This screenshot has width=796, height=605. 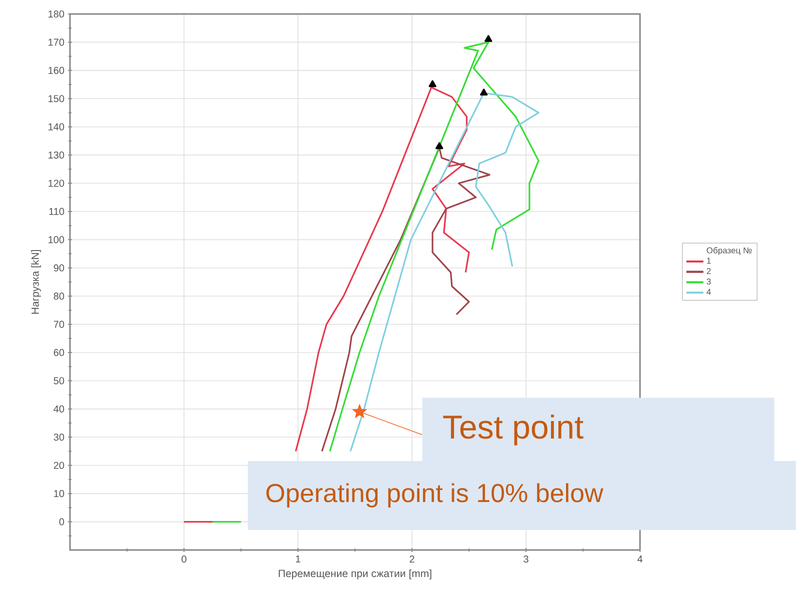 I want to click on y-tick-label: 40, so click(x=59, y=408).